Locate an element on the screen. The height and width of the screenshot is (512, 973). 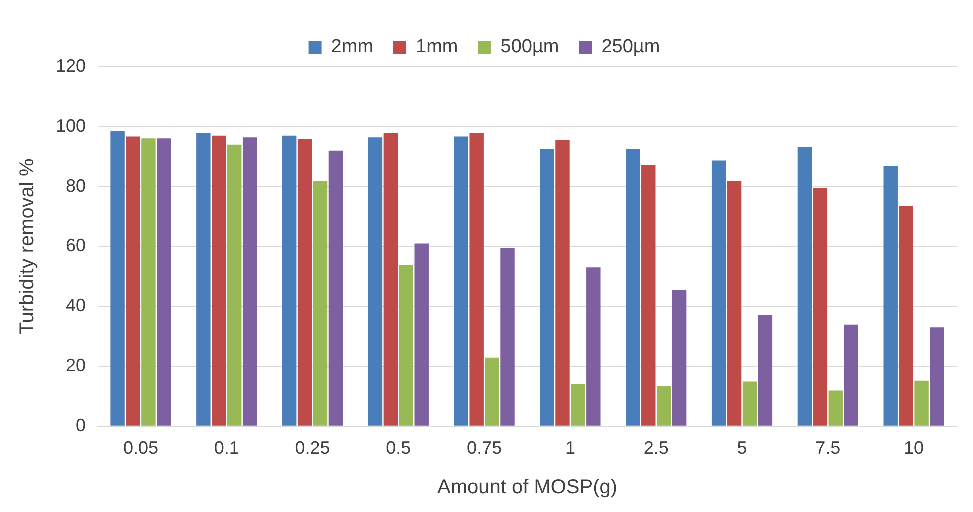
x-tick-label: 0.1 is located at coordinates (227, 448).